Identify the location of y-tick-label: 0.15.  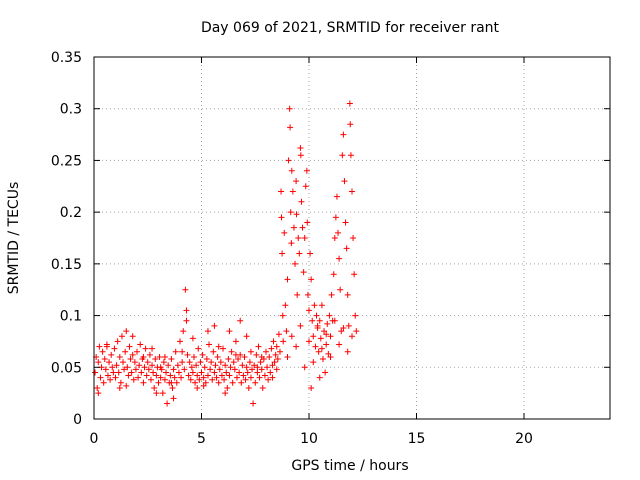
(66, 265).